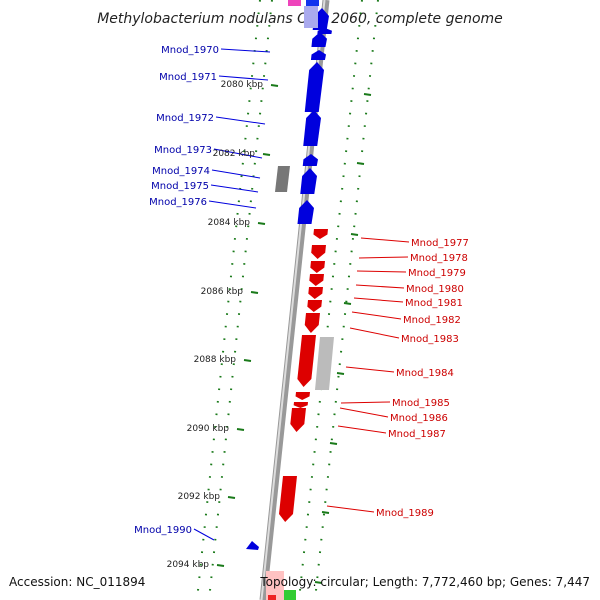 This screenshot has width=600, height=600. Describe the element at coordinates (417, 434) in the screenshot. I see `gene-label-reverse: Mnod_1987` at that location.